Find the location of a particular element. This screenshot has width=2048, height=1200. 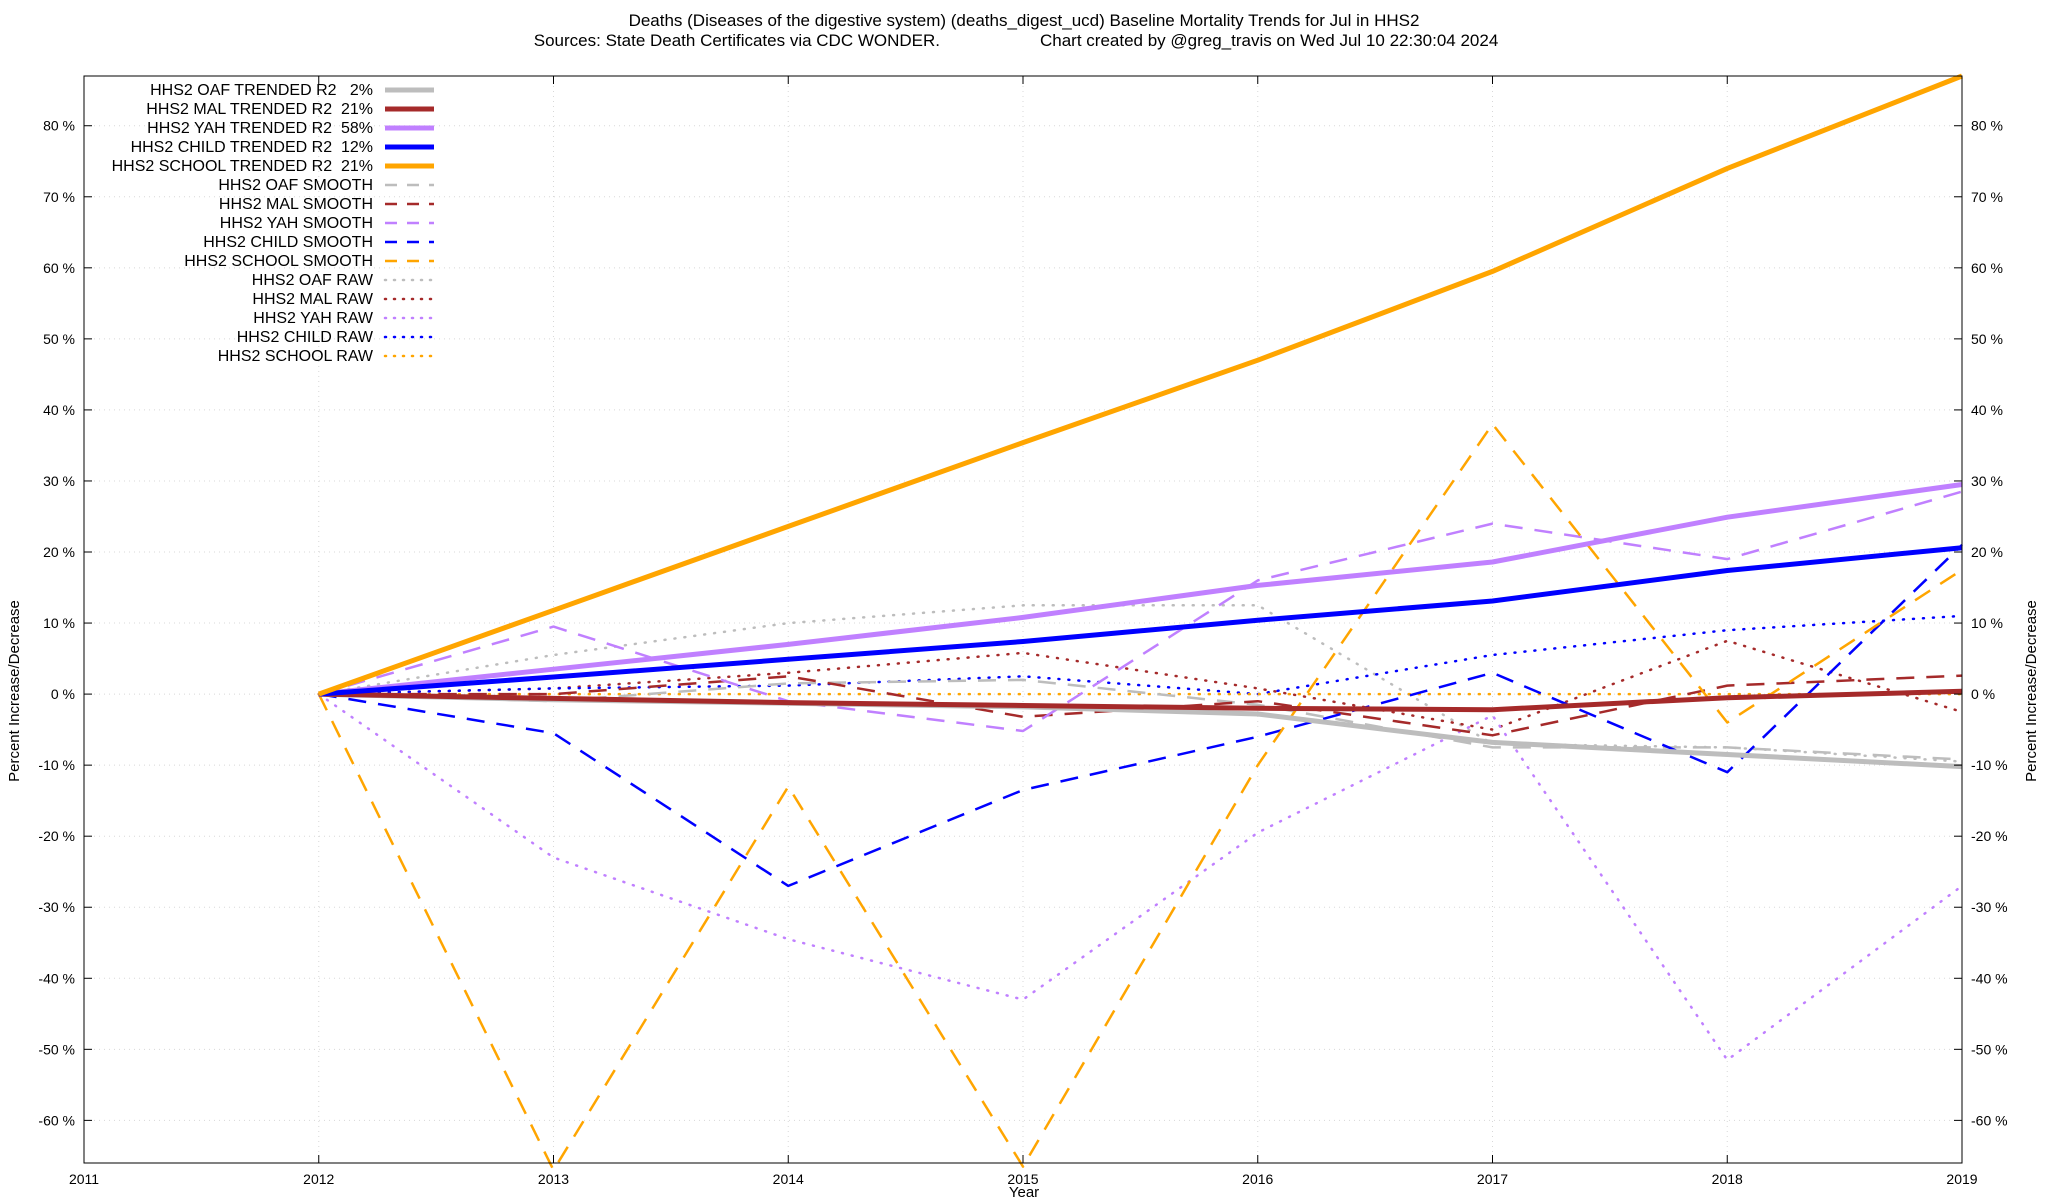

y-tick-label-right: 20 % is located at coordinates (1987, 552).